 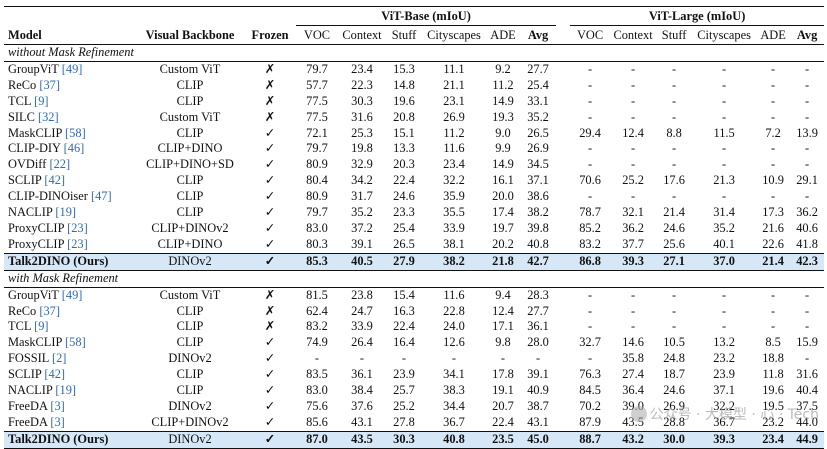 I want to click on visual-backbone: Custom ViT, so click(x=190, y=294).